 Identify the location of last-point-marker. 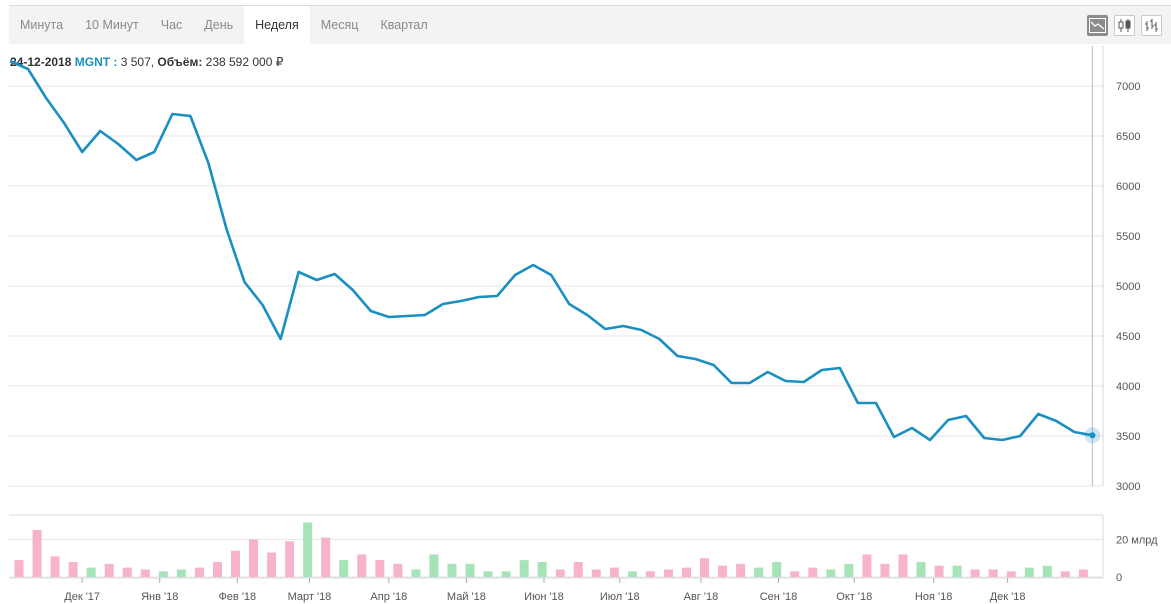
(1092, 435).